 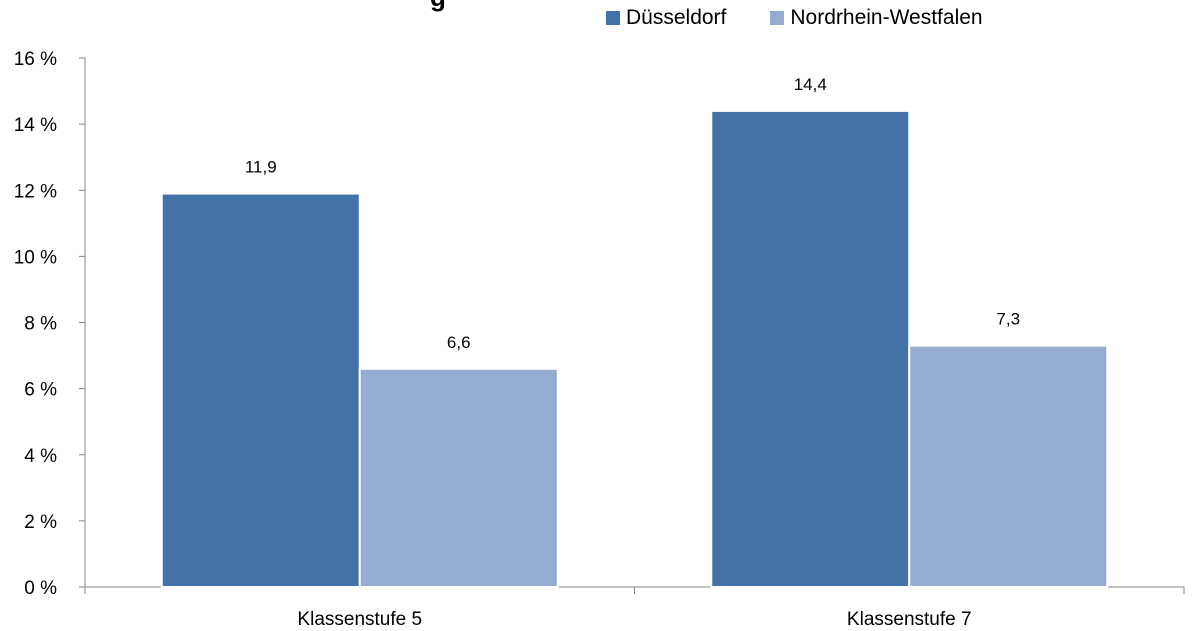 I want to click on y-tick-label: 6 %, so click(x=40, y=390).